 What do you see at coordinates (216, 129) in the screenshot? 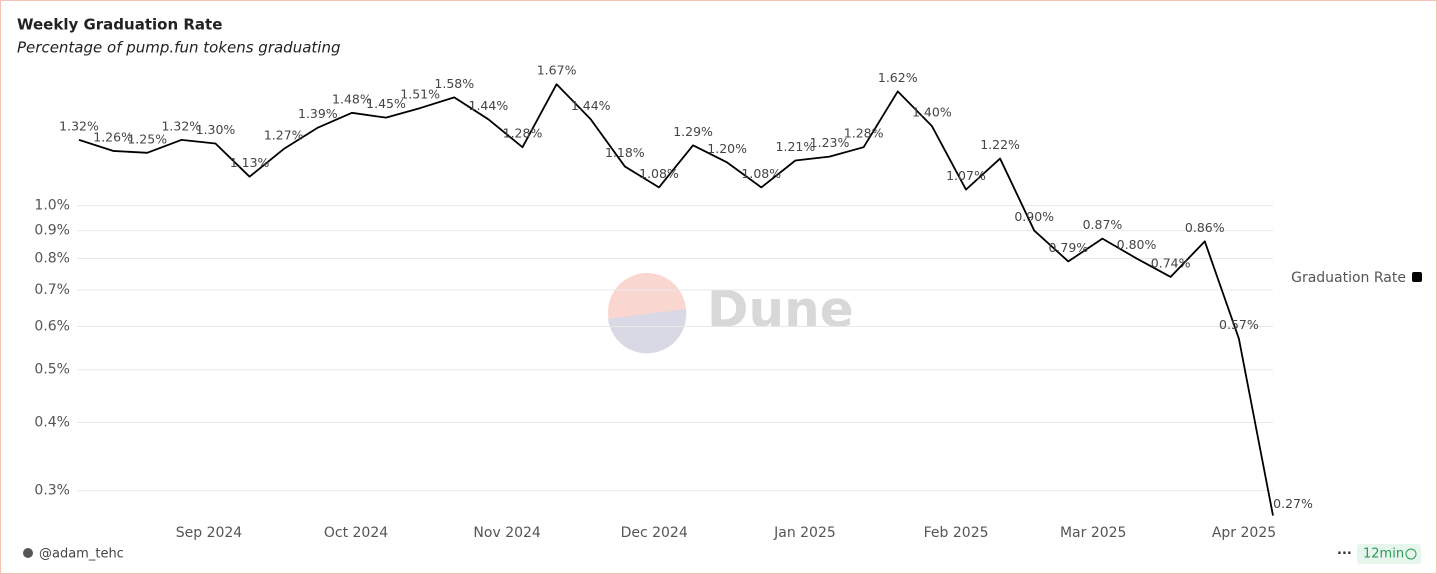
I see `data-label: 1.30%` at bounding box center [216, 129].